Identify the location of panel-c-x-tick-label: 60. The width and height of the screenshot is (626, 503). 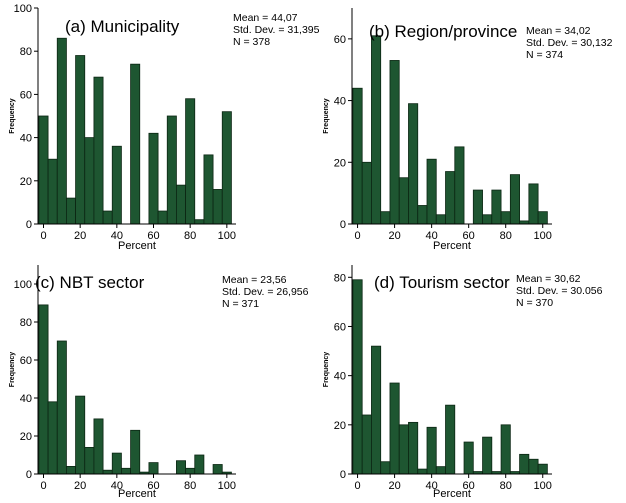
(153, 486).